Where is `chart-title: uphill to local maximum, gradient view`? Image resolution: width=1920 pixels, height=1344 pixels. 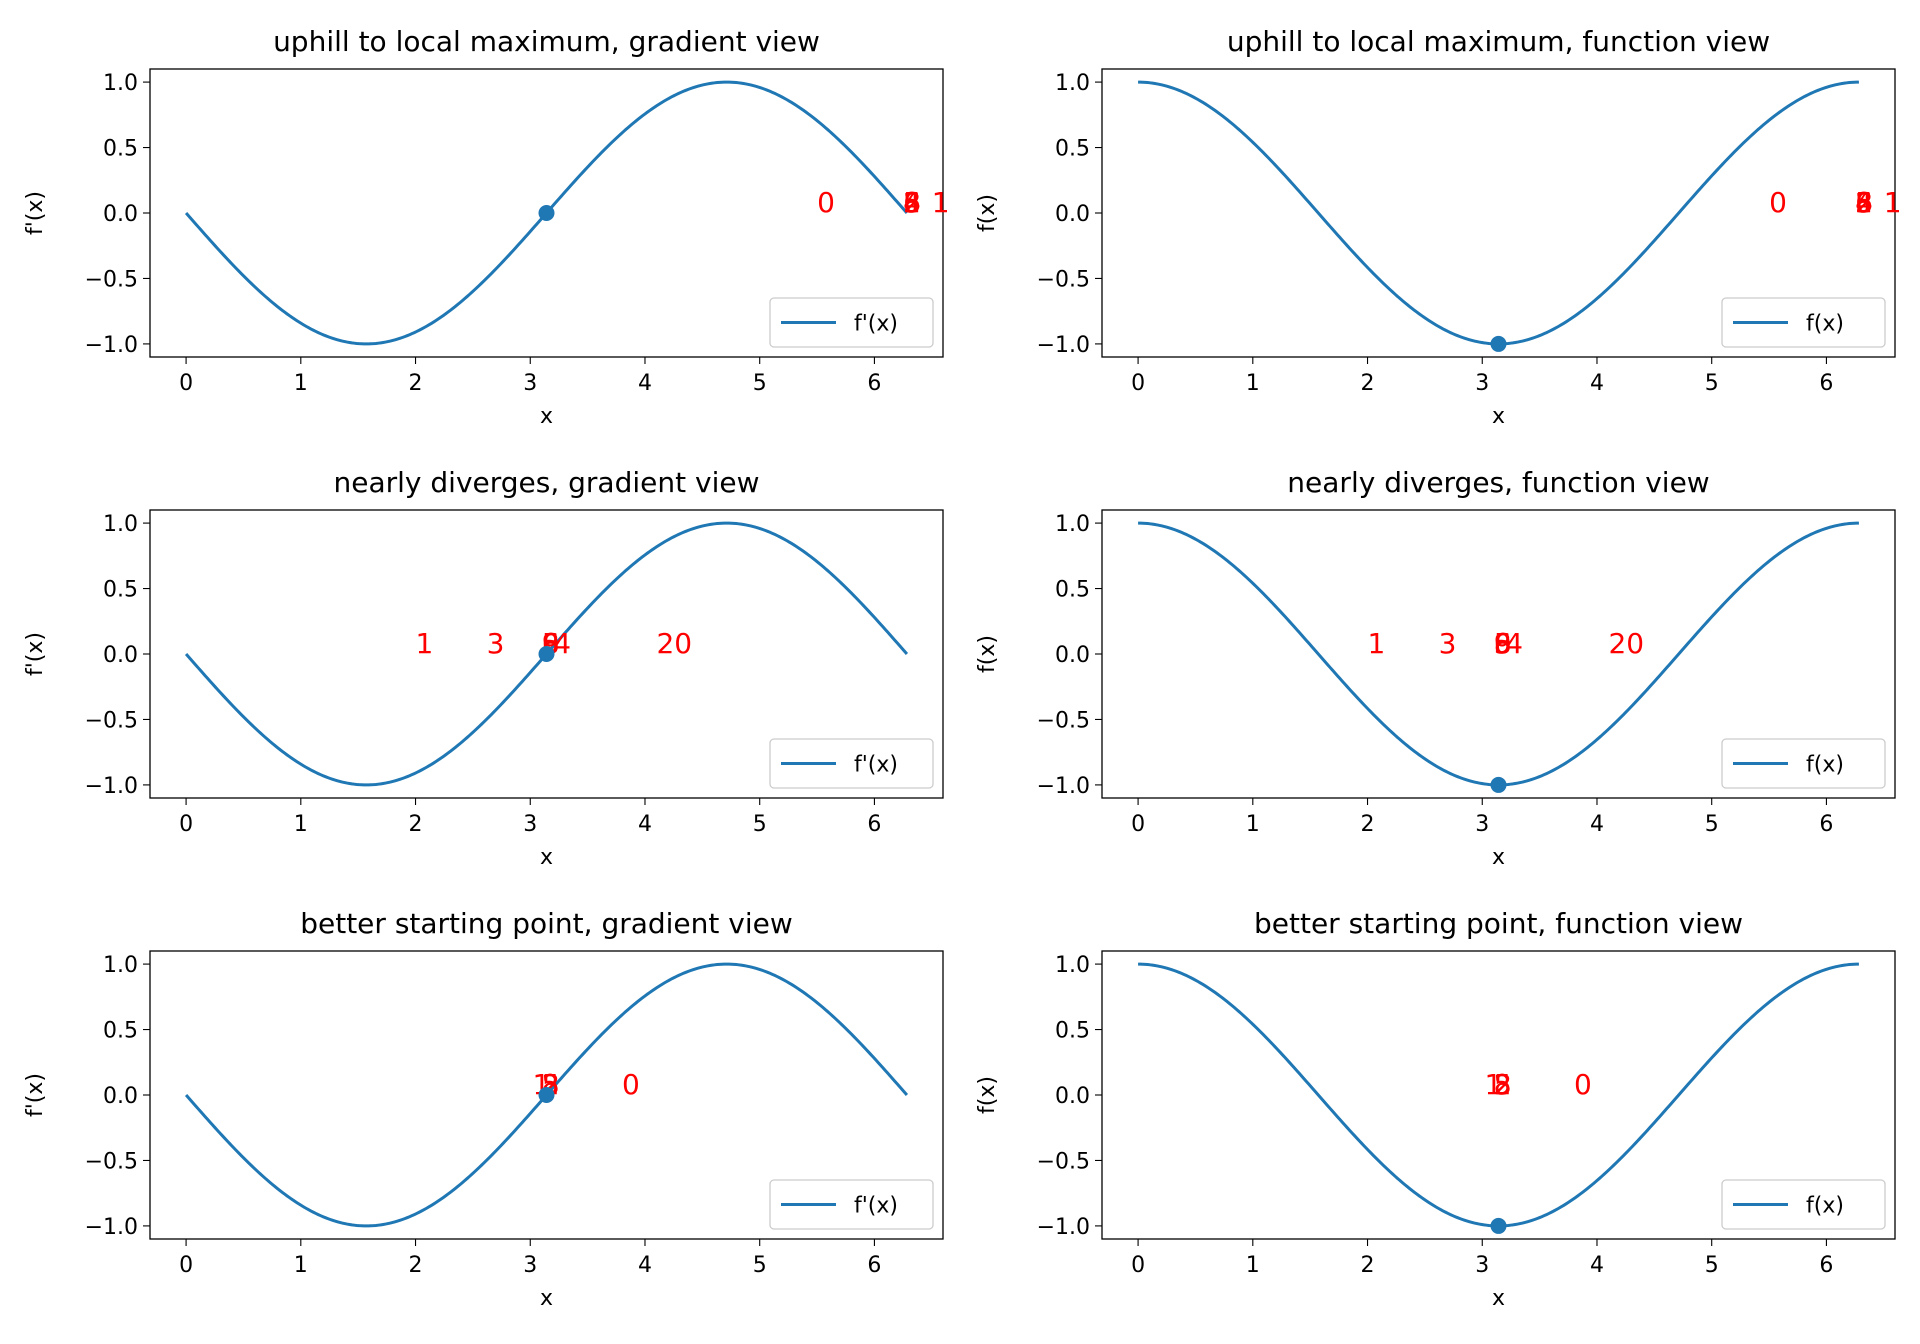 chart-title: uphill to local maximum, gradient view is located at coordinates (546, 41).